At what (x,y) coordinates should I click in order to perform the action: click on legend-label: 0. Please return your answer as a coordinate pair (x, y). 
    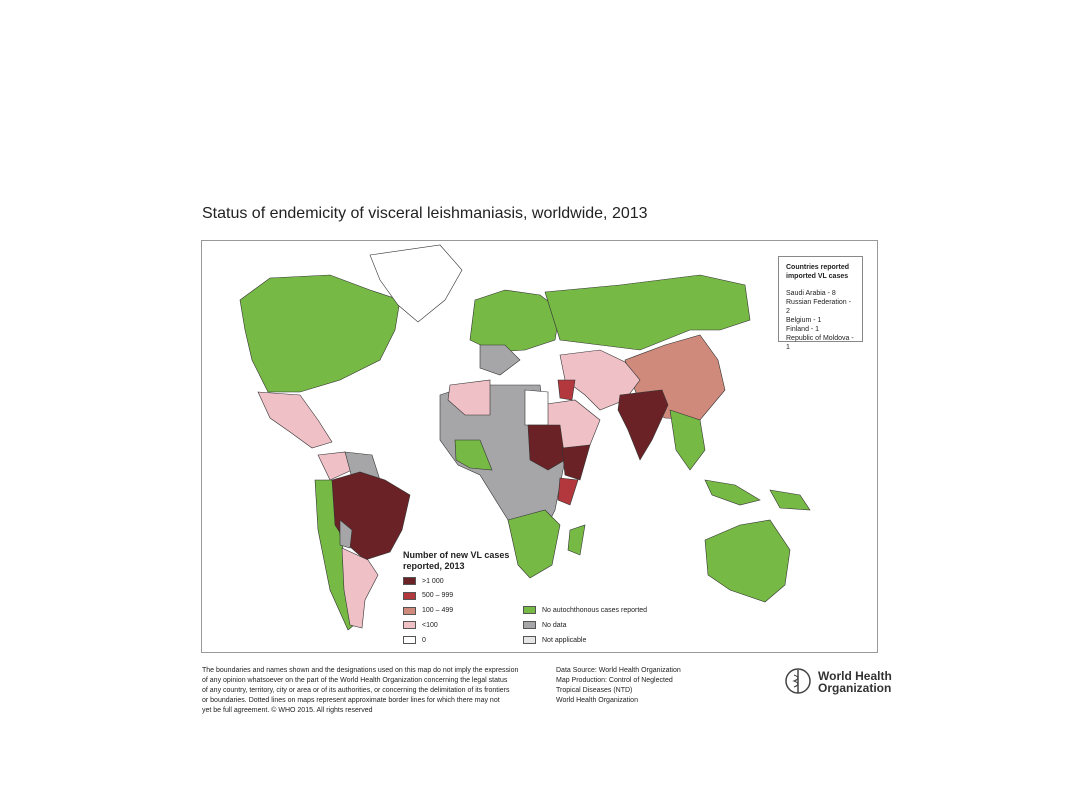
    Looking at the image, I should click on (424, 640).